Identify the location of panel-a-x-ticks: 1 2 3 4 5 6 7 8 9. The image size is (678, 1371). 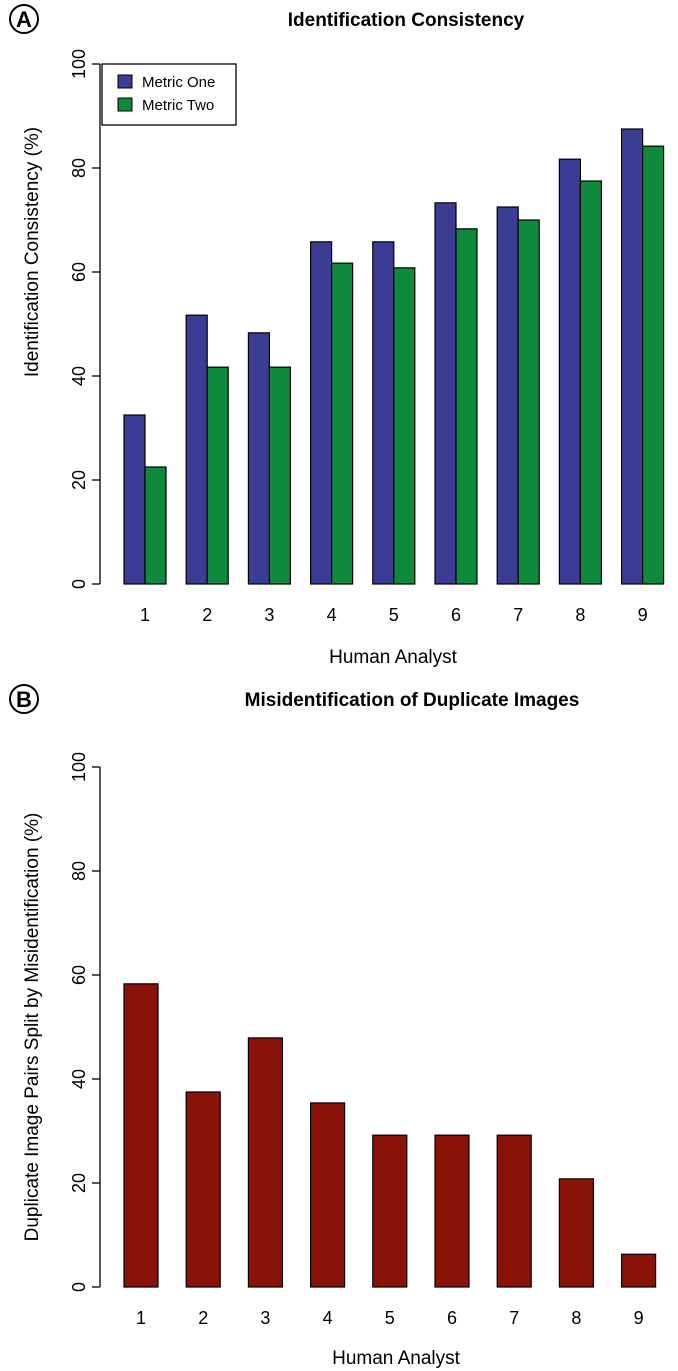
(394, 615).